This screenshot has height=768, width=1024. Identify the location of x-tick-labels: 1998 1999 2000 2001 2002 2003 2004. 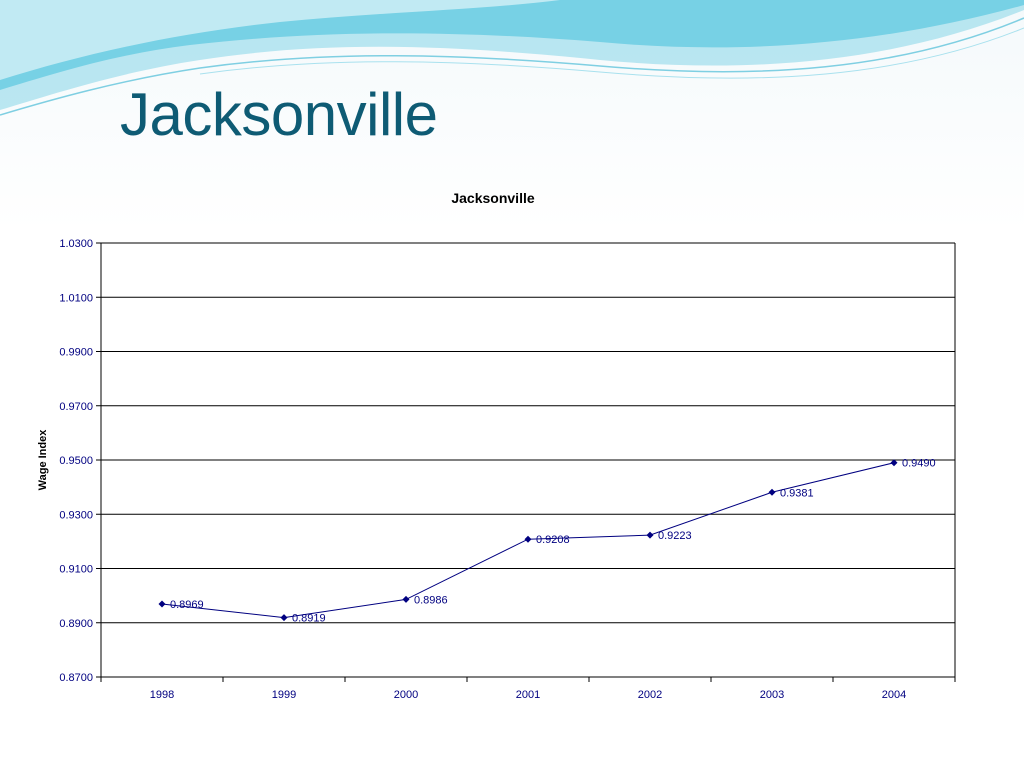
(528, 695).